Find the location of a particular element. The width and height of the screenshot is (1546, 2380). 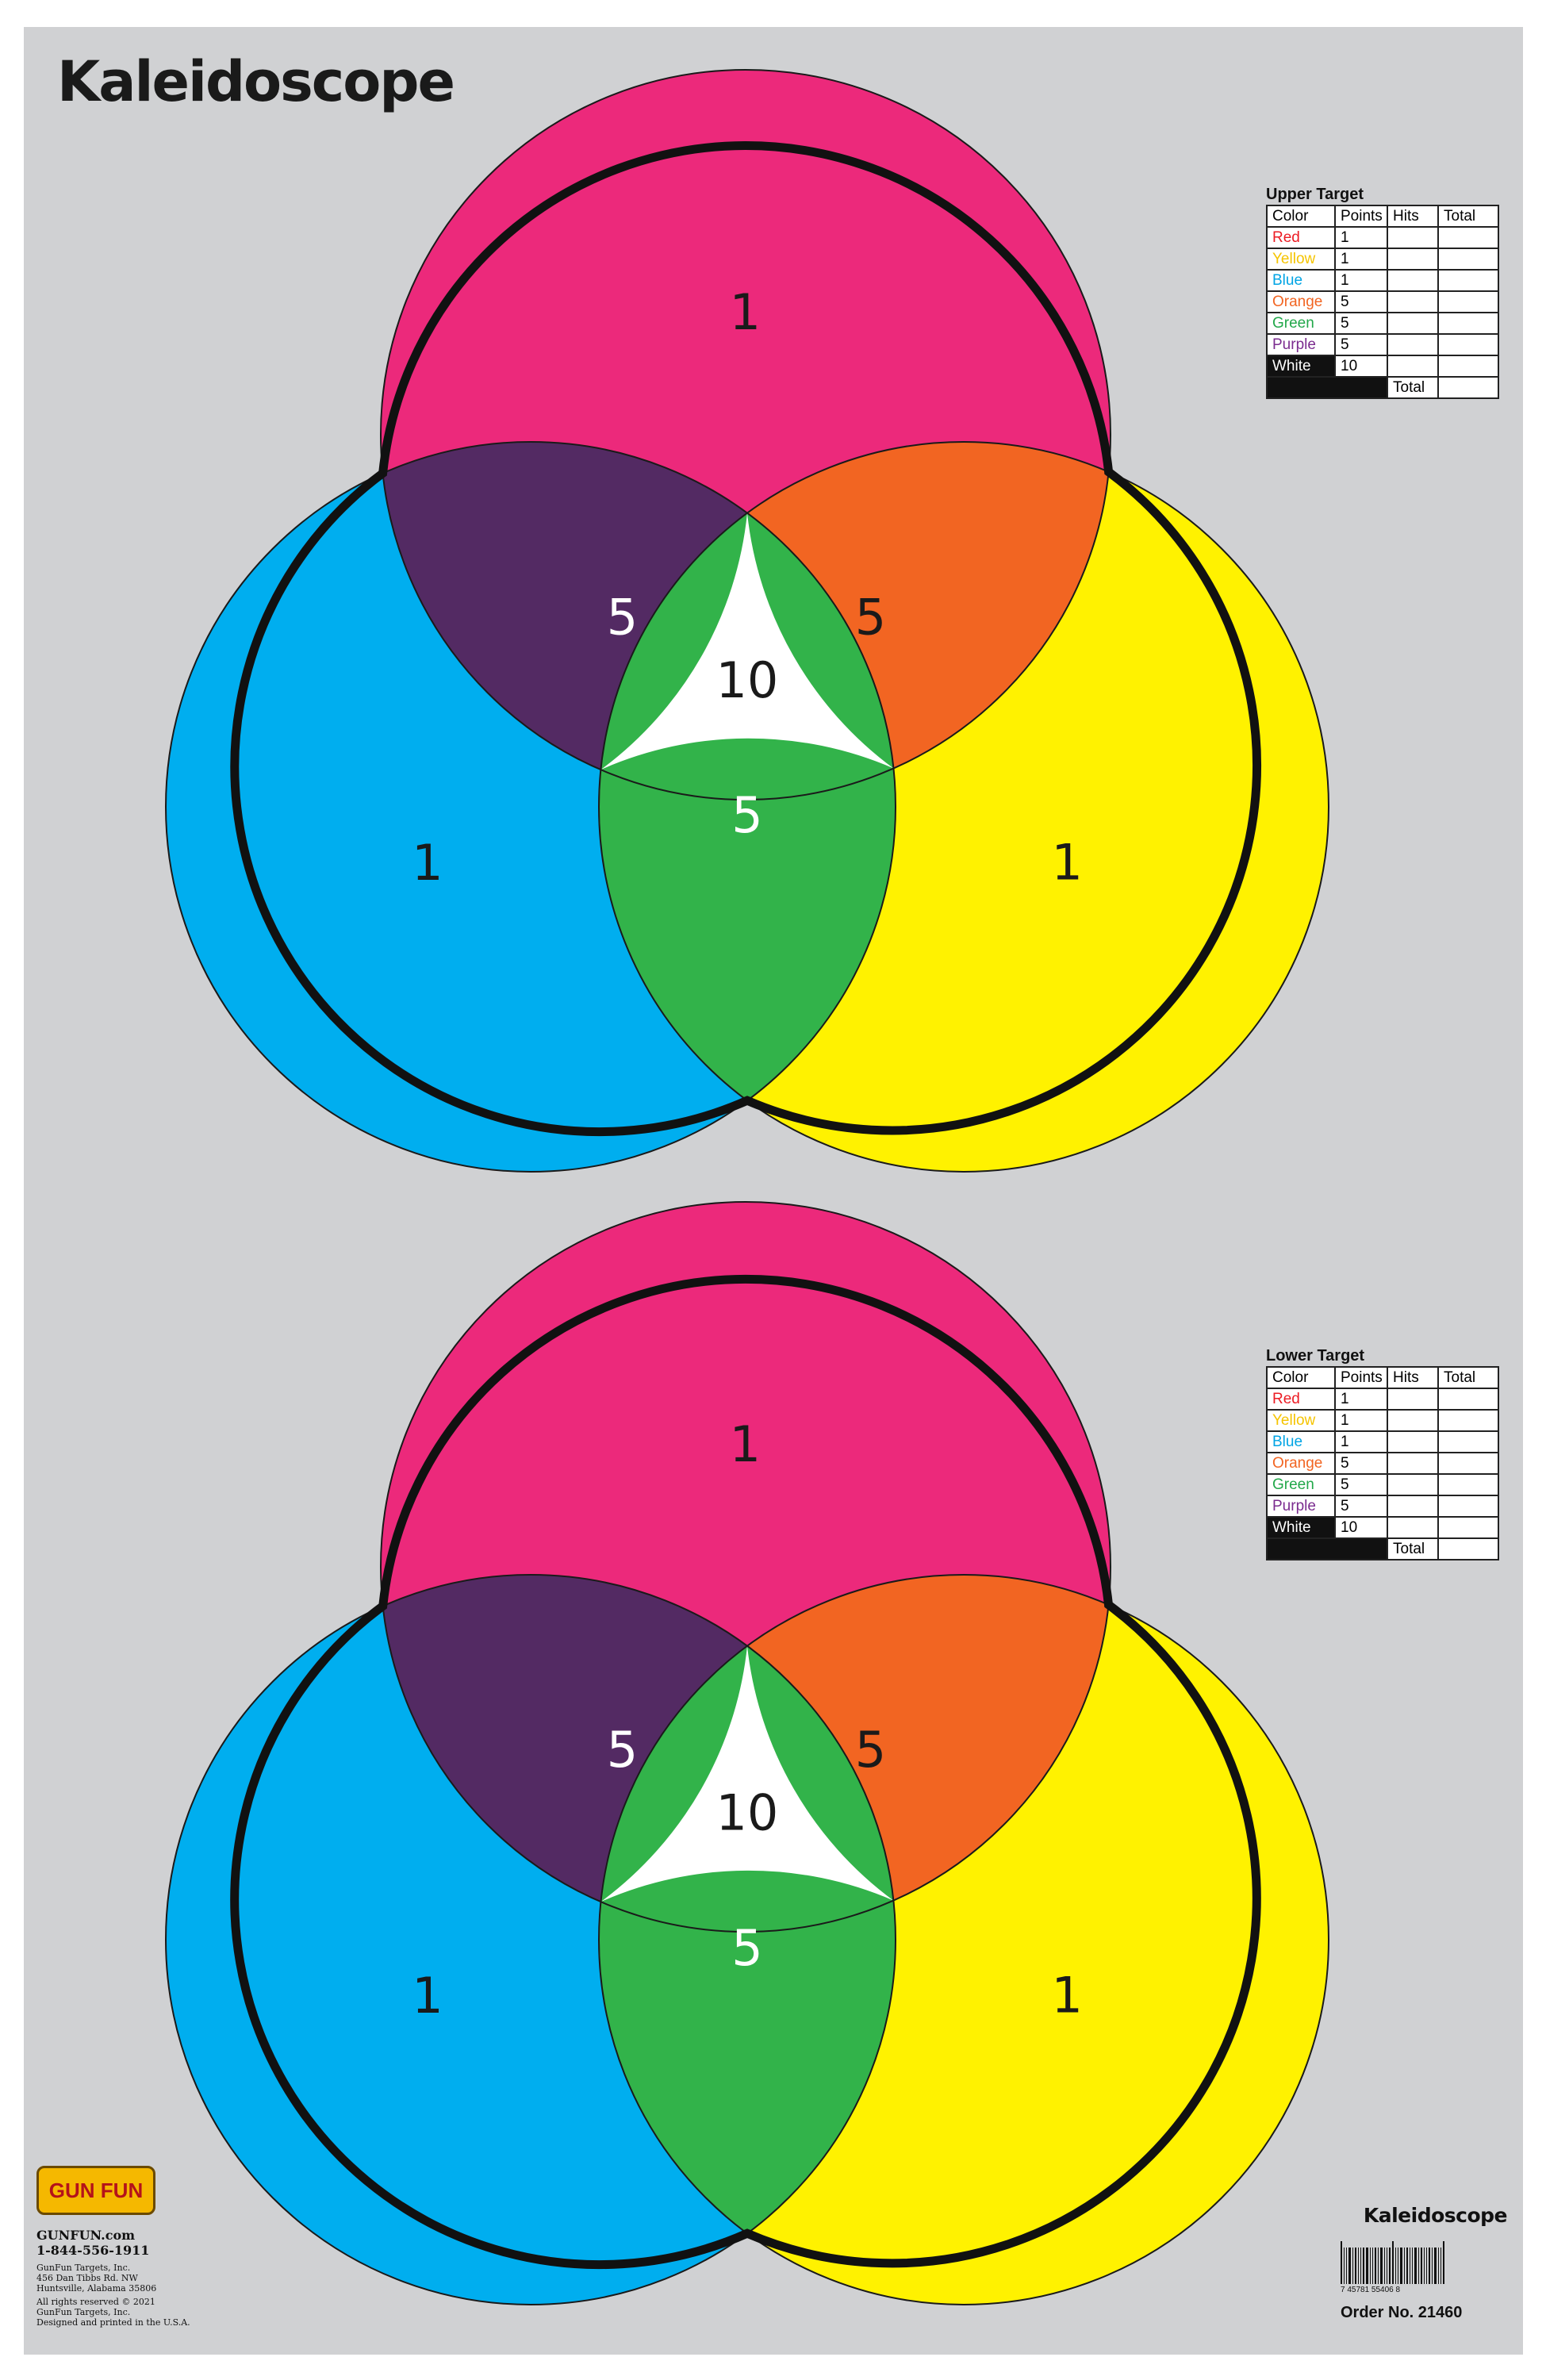

brand-phone: 1-844-556-1911 is located at coordinates (93, 2250).